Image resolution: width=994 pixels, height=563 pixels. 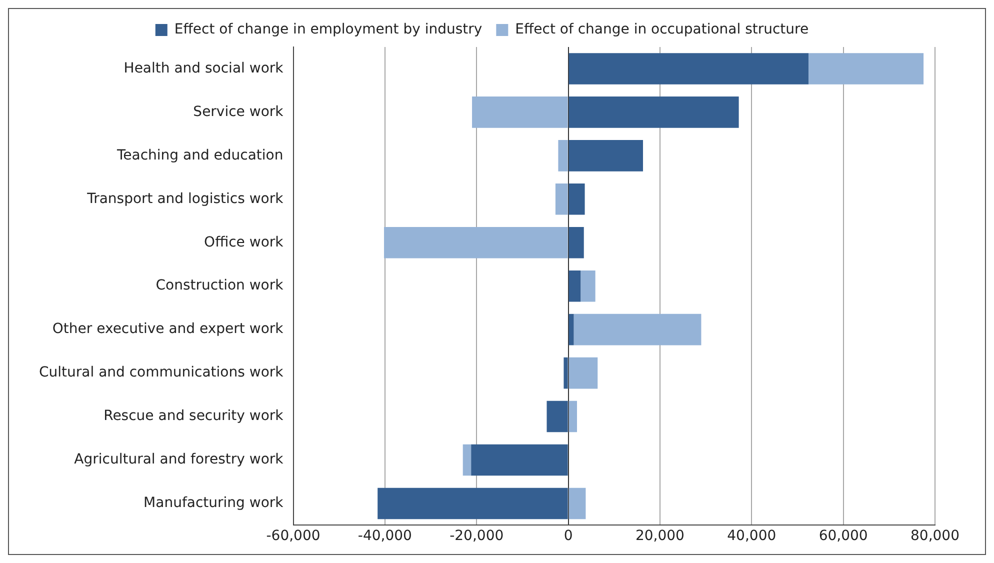 I want to click on legend-label: Effect of change in employment by industry, so click(x=328, y=30).